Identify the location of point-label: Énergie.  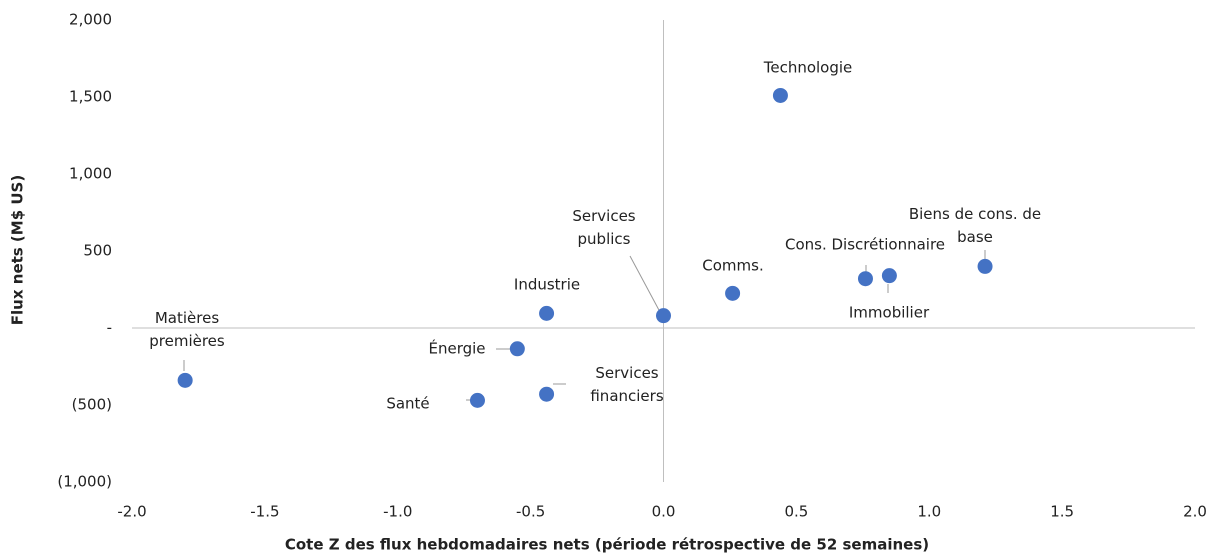
(457, 348).